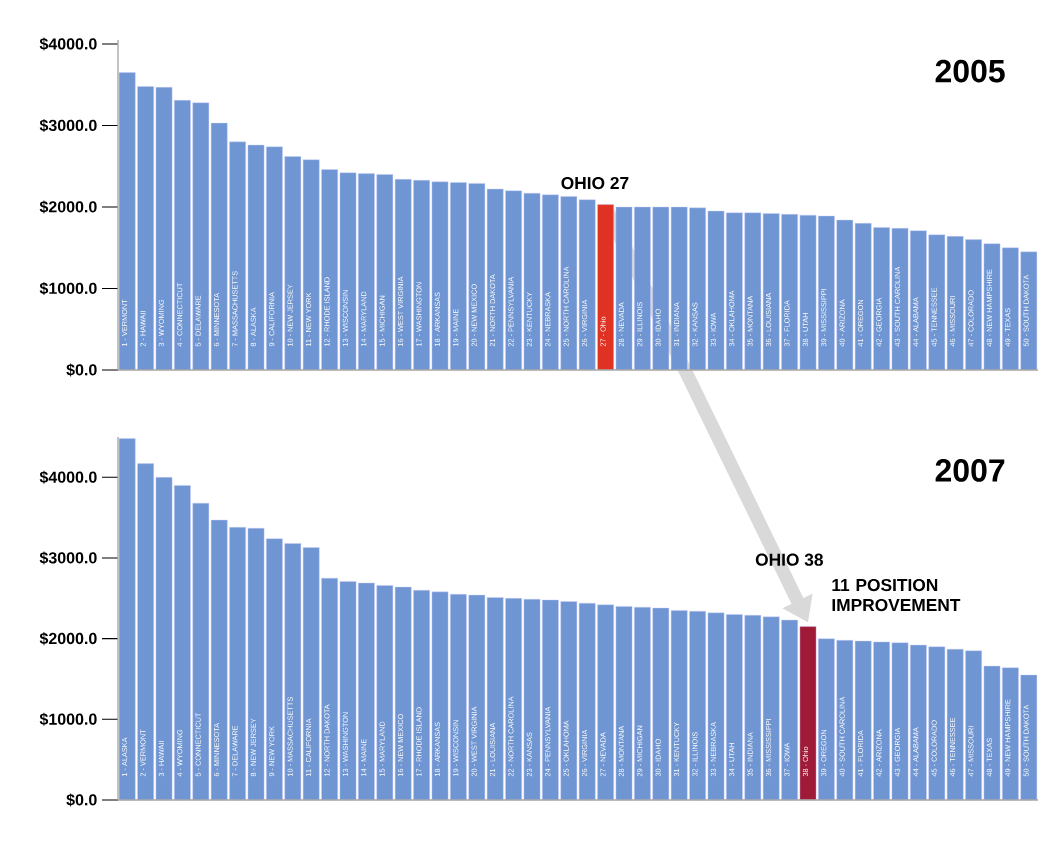 Image resolution: width=1042 pixels, height=842 pixels. I want to click on annotation: OHIO 38, so click(789, 559).